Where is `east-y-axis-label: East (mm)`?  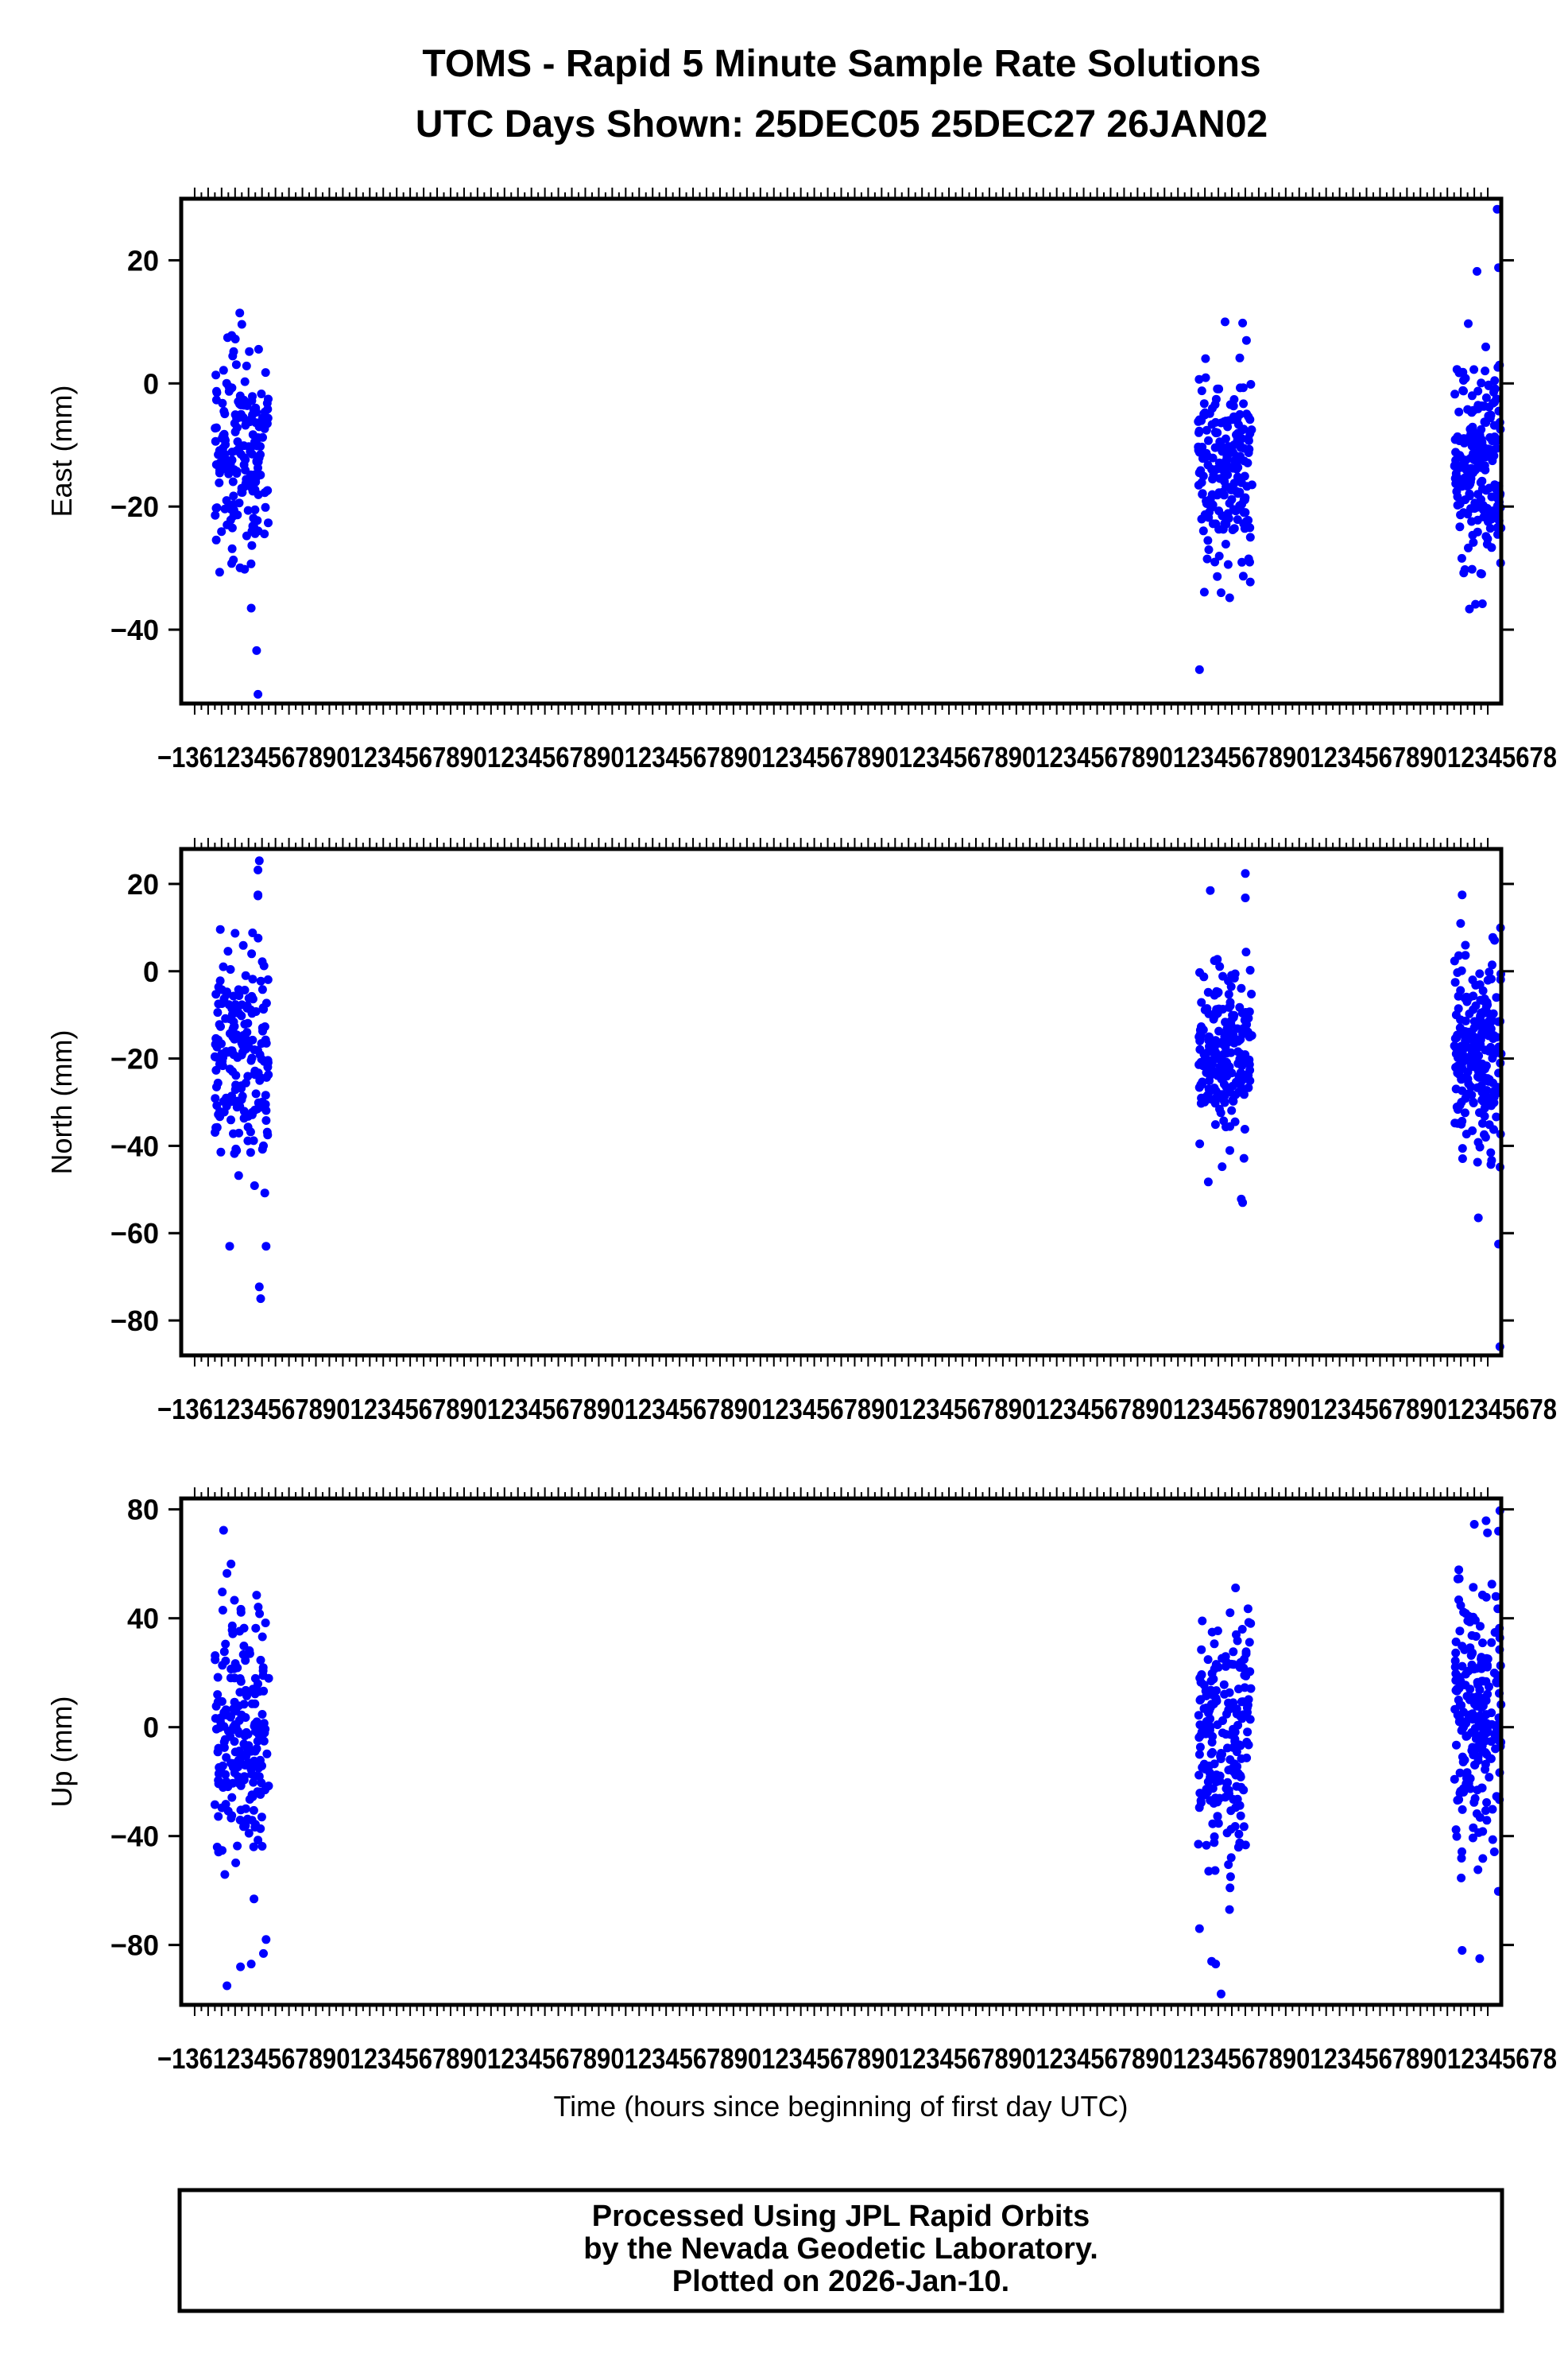 east-y-axis-label: East (mm) is located at coordinates (61, 452).